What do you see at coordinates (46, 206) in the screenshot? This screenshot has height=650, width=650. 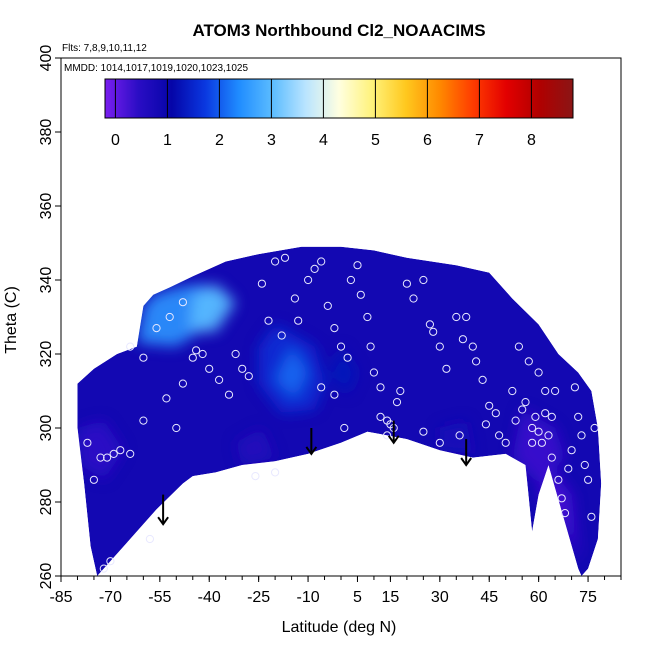 I see `y-tick-label: 360` at bounding box center [46, 206].